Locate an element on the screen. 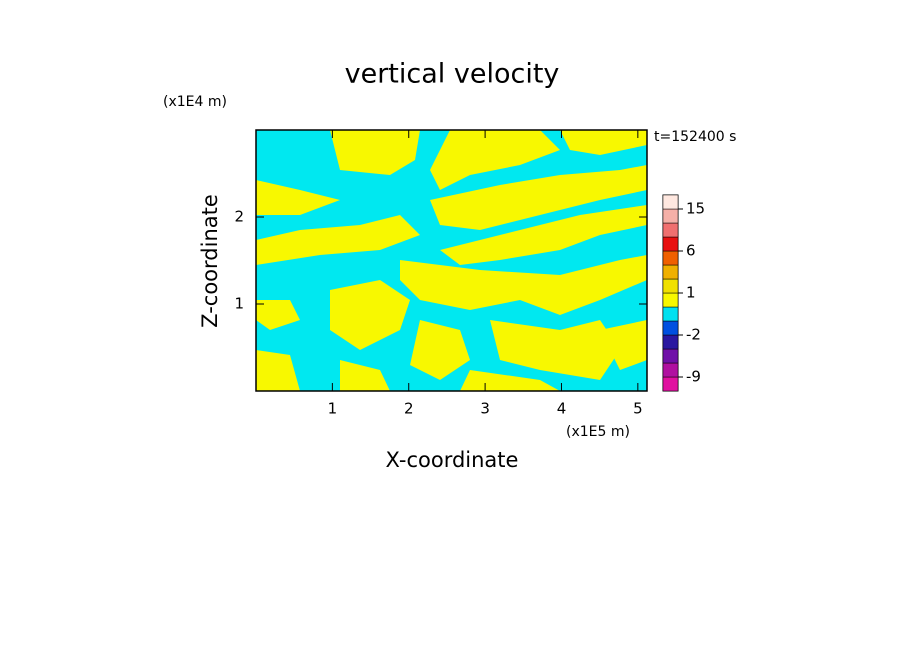  y-unit: (x1E4 m) is located at coordinates (195, 102).